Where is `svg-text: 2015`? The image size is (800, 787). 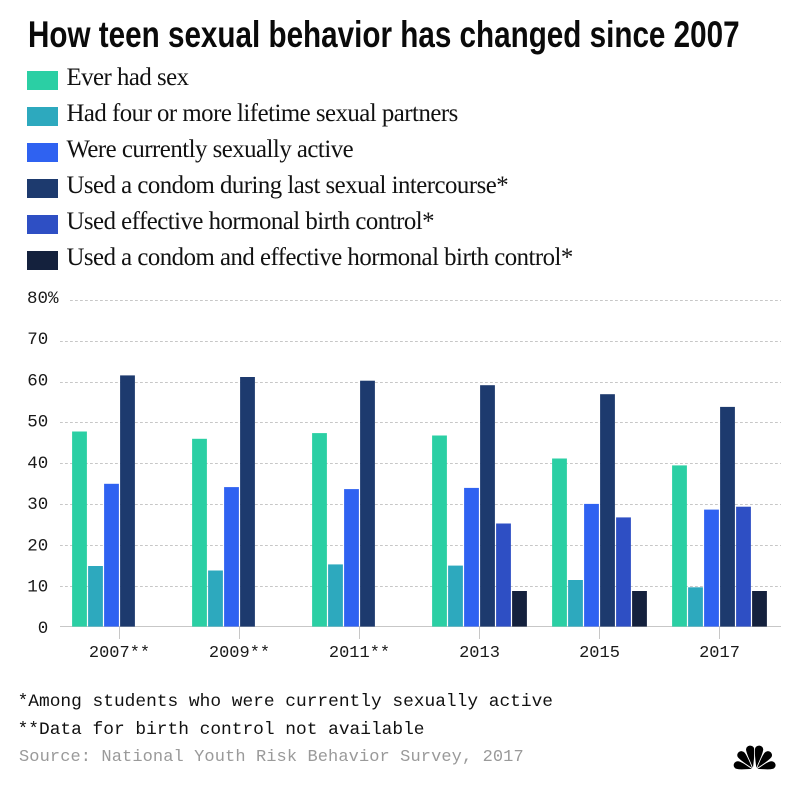 svg-text: 2015 is located at coordinates (599, 653).